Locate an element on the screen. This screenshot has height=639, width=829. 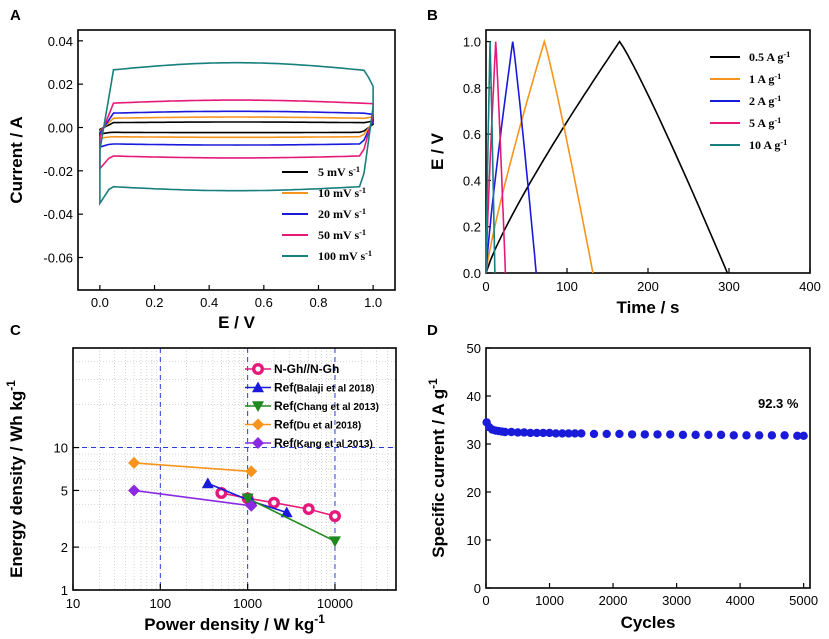
x-tick-label: 3000 is located at coordinates (676, 600).